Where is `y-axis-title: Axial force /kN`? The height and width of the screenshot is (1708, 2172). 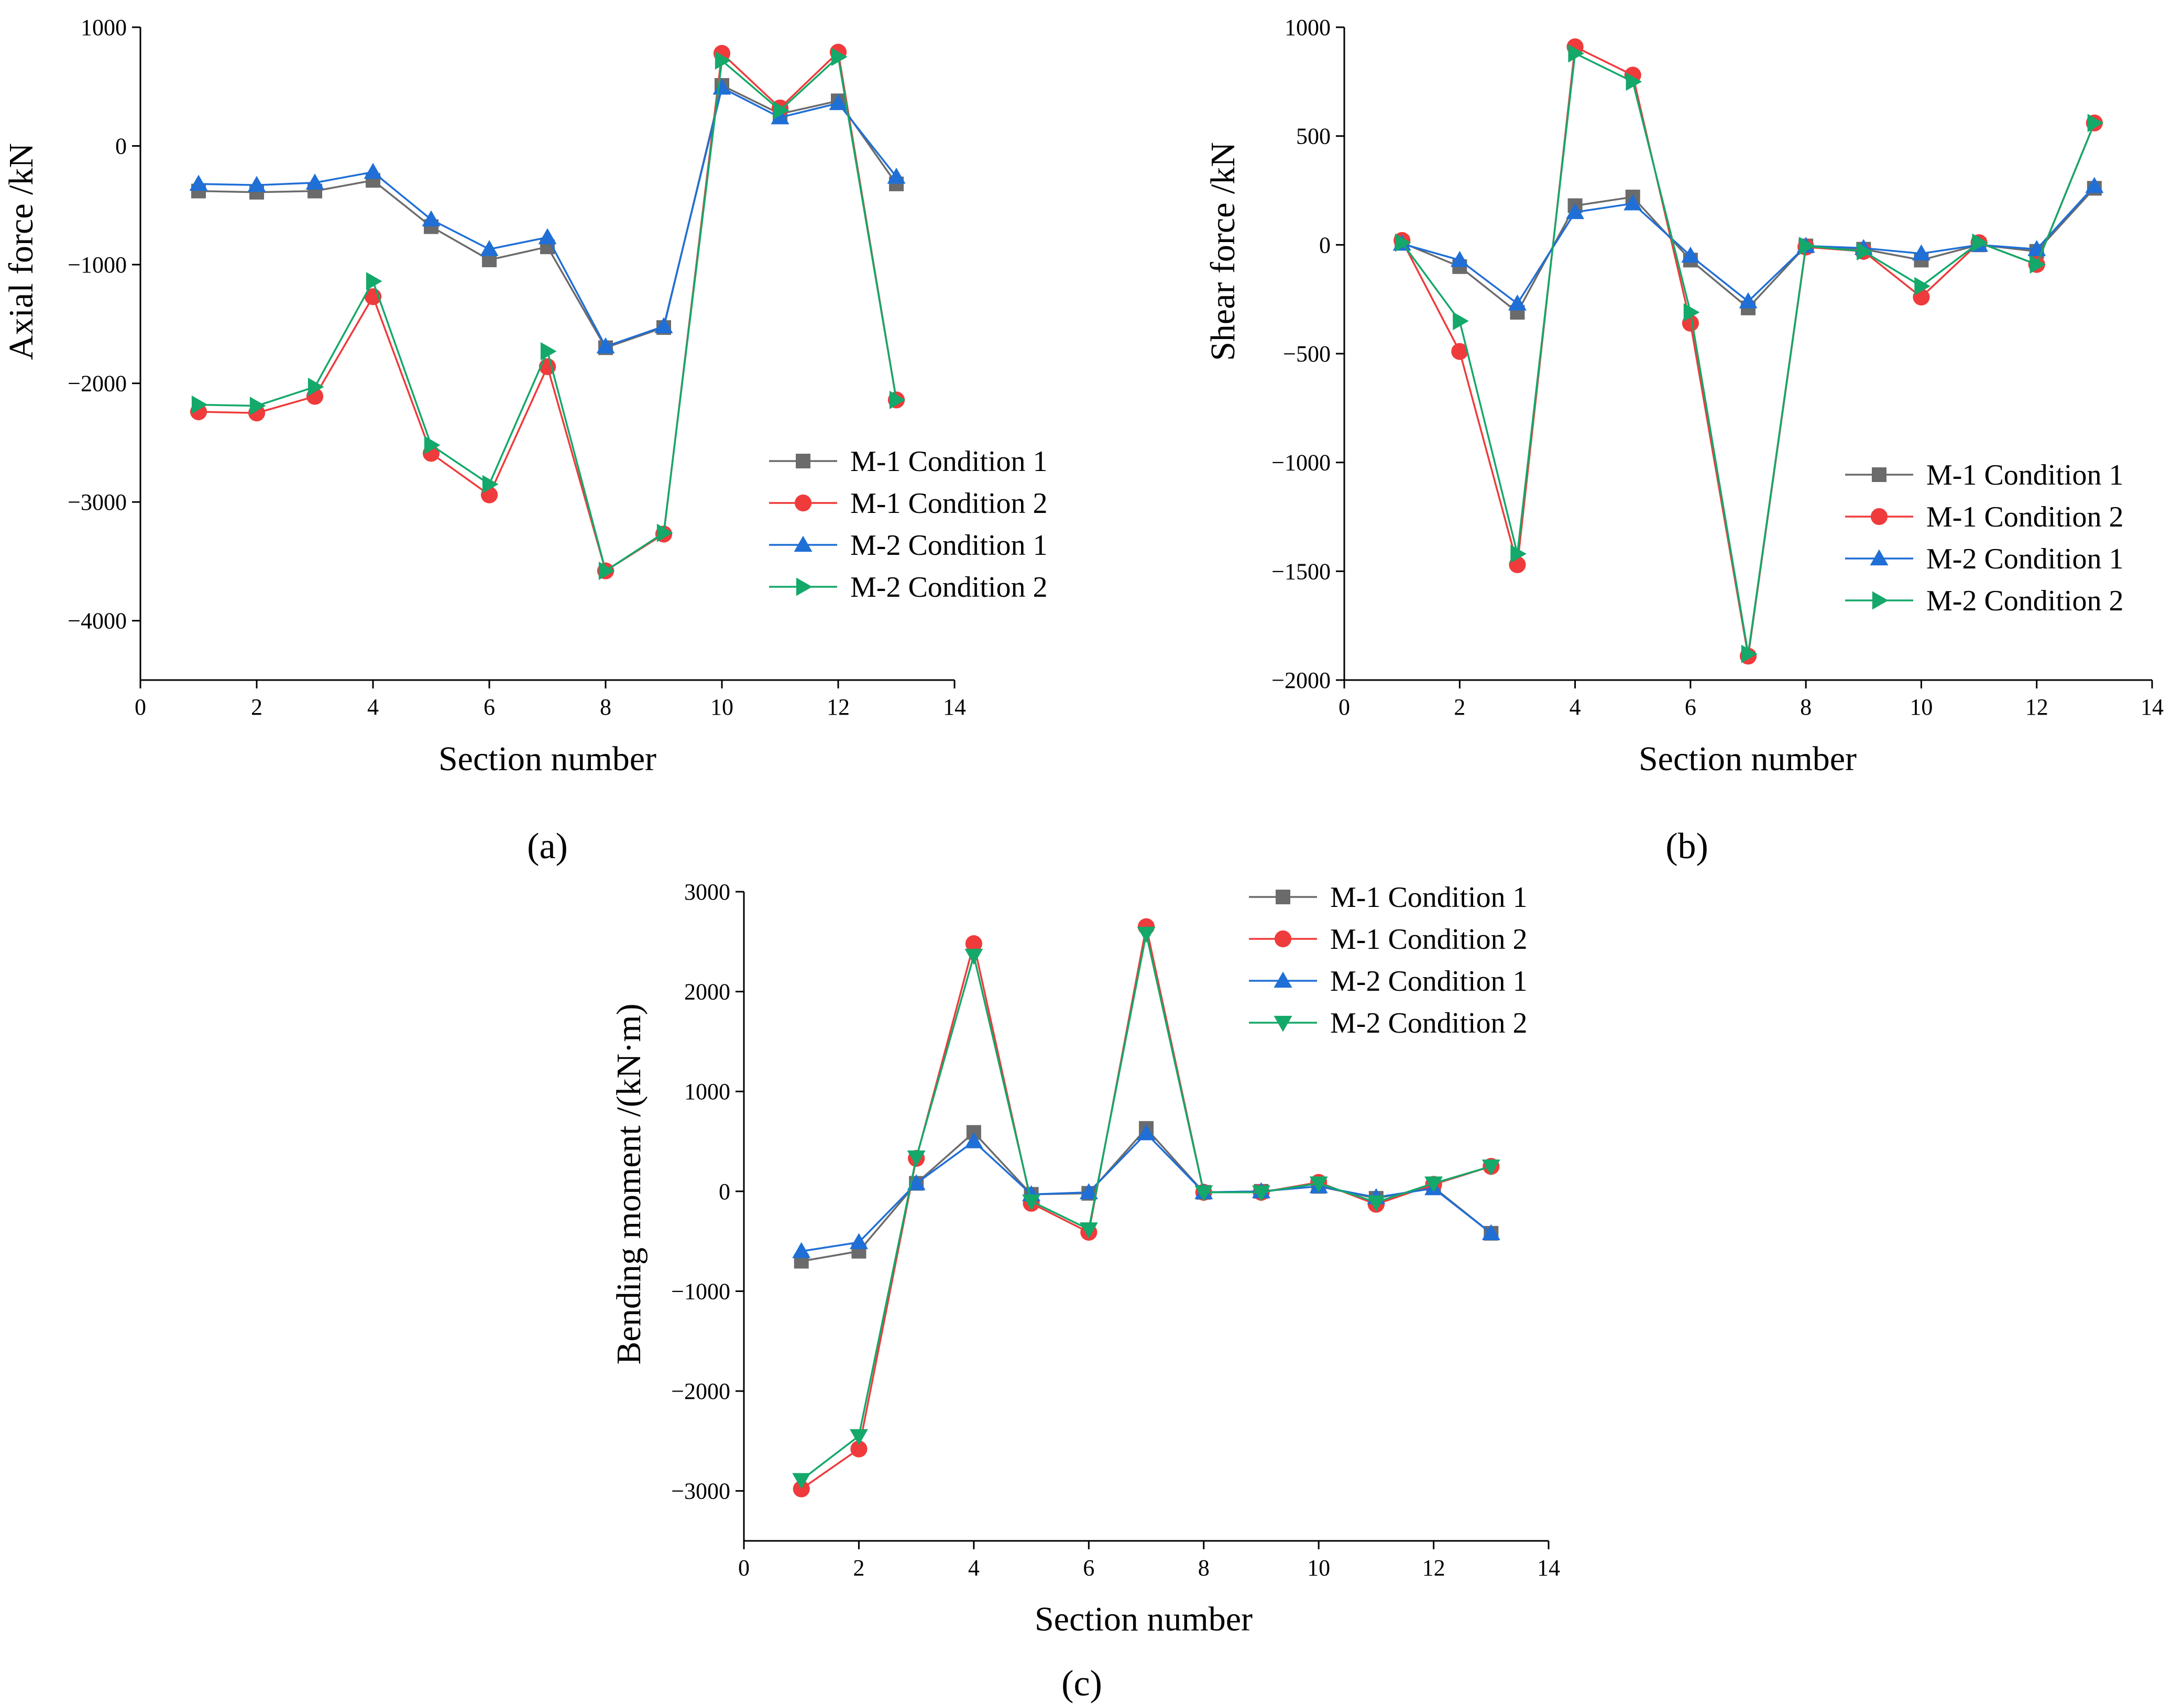
y-axis-title: Axial force /kN is located at coordinates (21, 251).